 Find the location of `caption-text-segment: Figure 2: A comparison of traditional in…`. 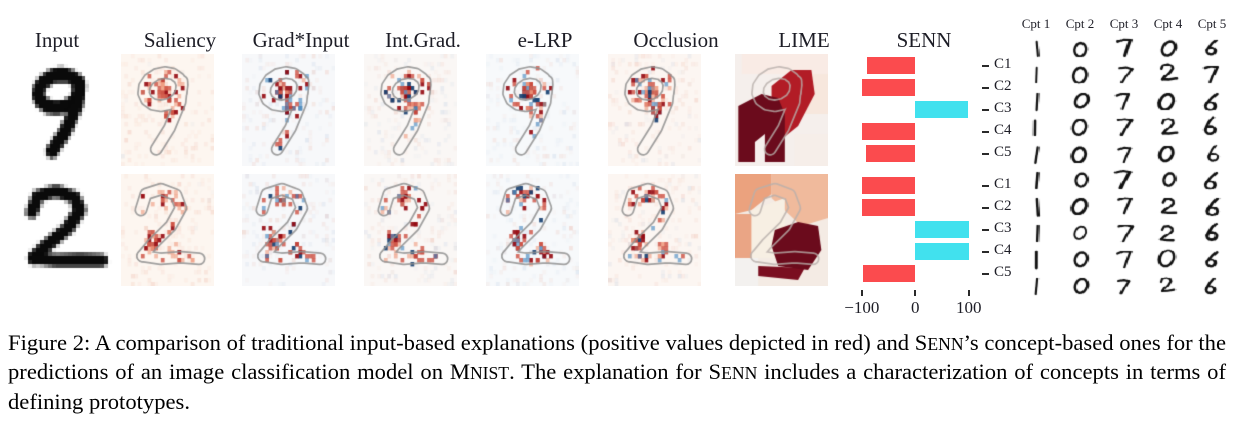

caption-text-segment: Figure 2: A comparison of traditional in… is located at coordinates (461, 342).